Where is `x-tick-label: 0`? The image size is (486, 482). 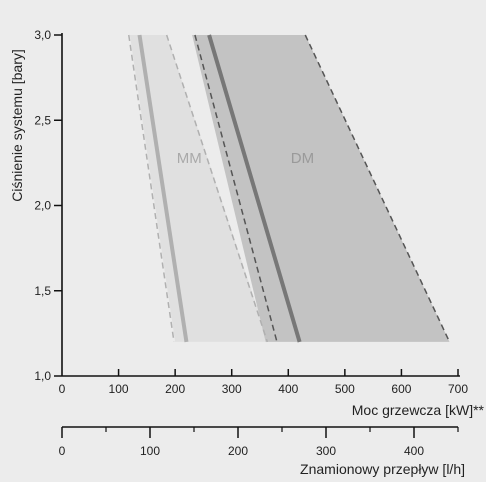 x-tick-label: 0 is located at coordinates (62, 389).